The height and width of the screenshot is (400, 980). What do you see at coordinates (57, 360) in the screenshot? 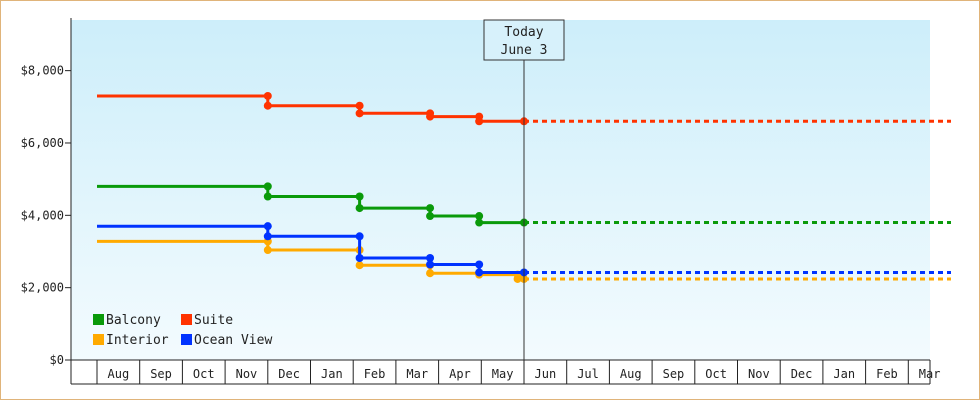
I see `y-tick-label: $0` at bounding box center [57, 360].